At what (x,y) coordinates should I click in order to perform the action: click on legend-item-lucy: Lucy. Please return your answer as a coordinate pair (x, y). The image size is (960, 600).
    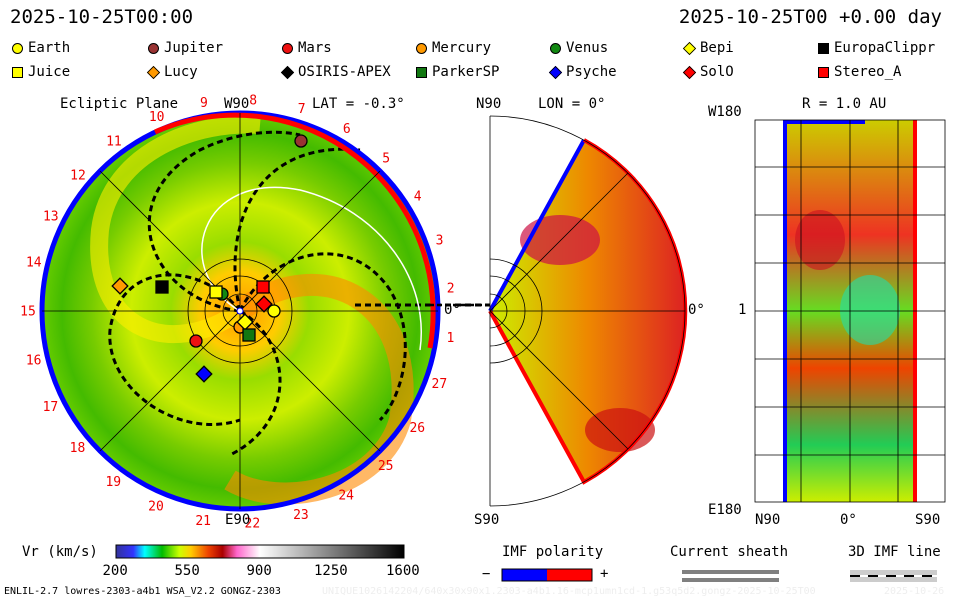
    Looking at the image, I should click on (172, 72).